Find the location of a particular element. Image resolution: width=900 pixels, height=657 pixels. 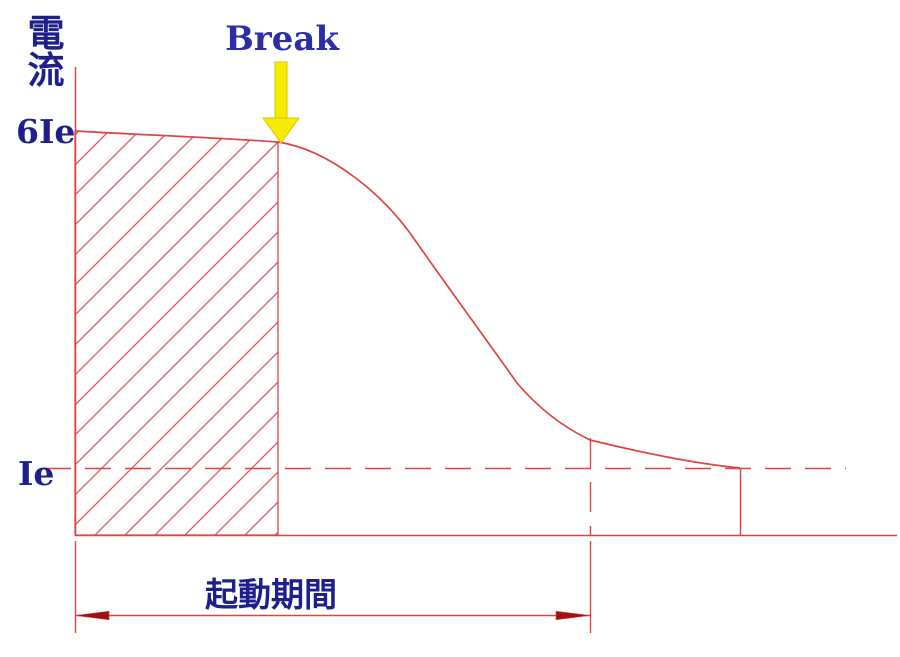

break-arrow-shaft-icon is located at coordinates (281, 90).